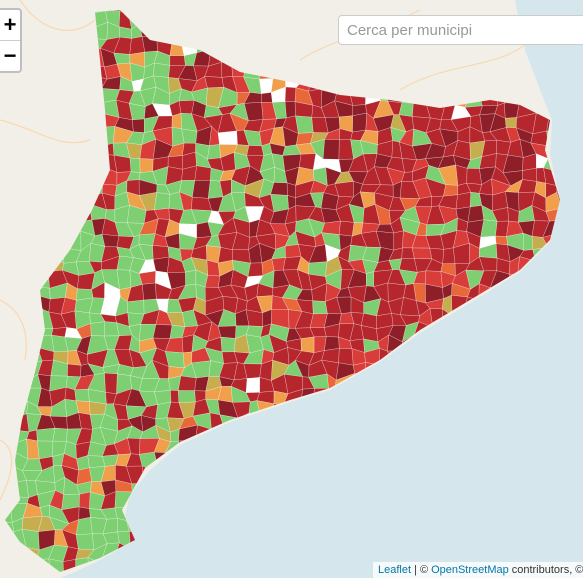 This screenshot has width=583, height=578. What do you see at coordinates (470, 570) in the screenshot?
I see `osm-link: OpenStreetMap` at bounding box center [470, 570].